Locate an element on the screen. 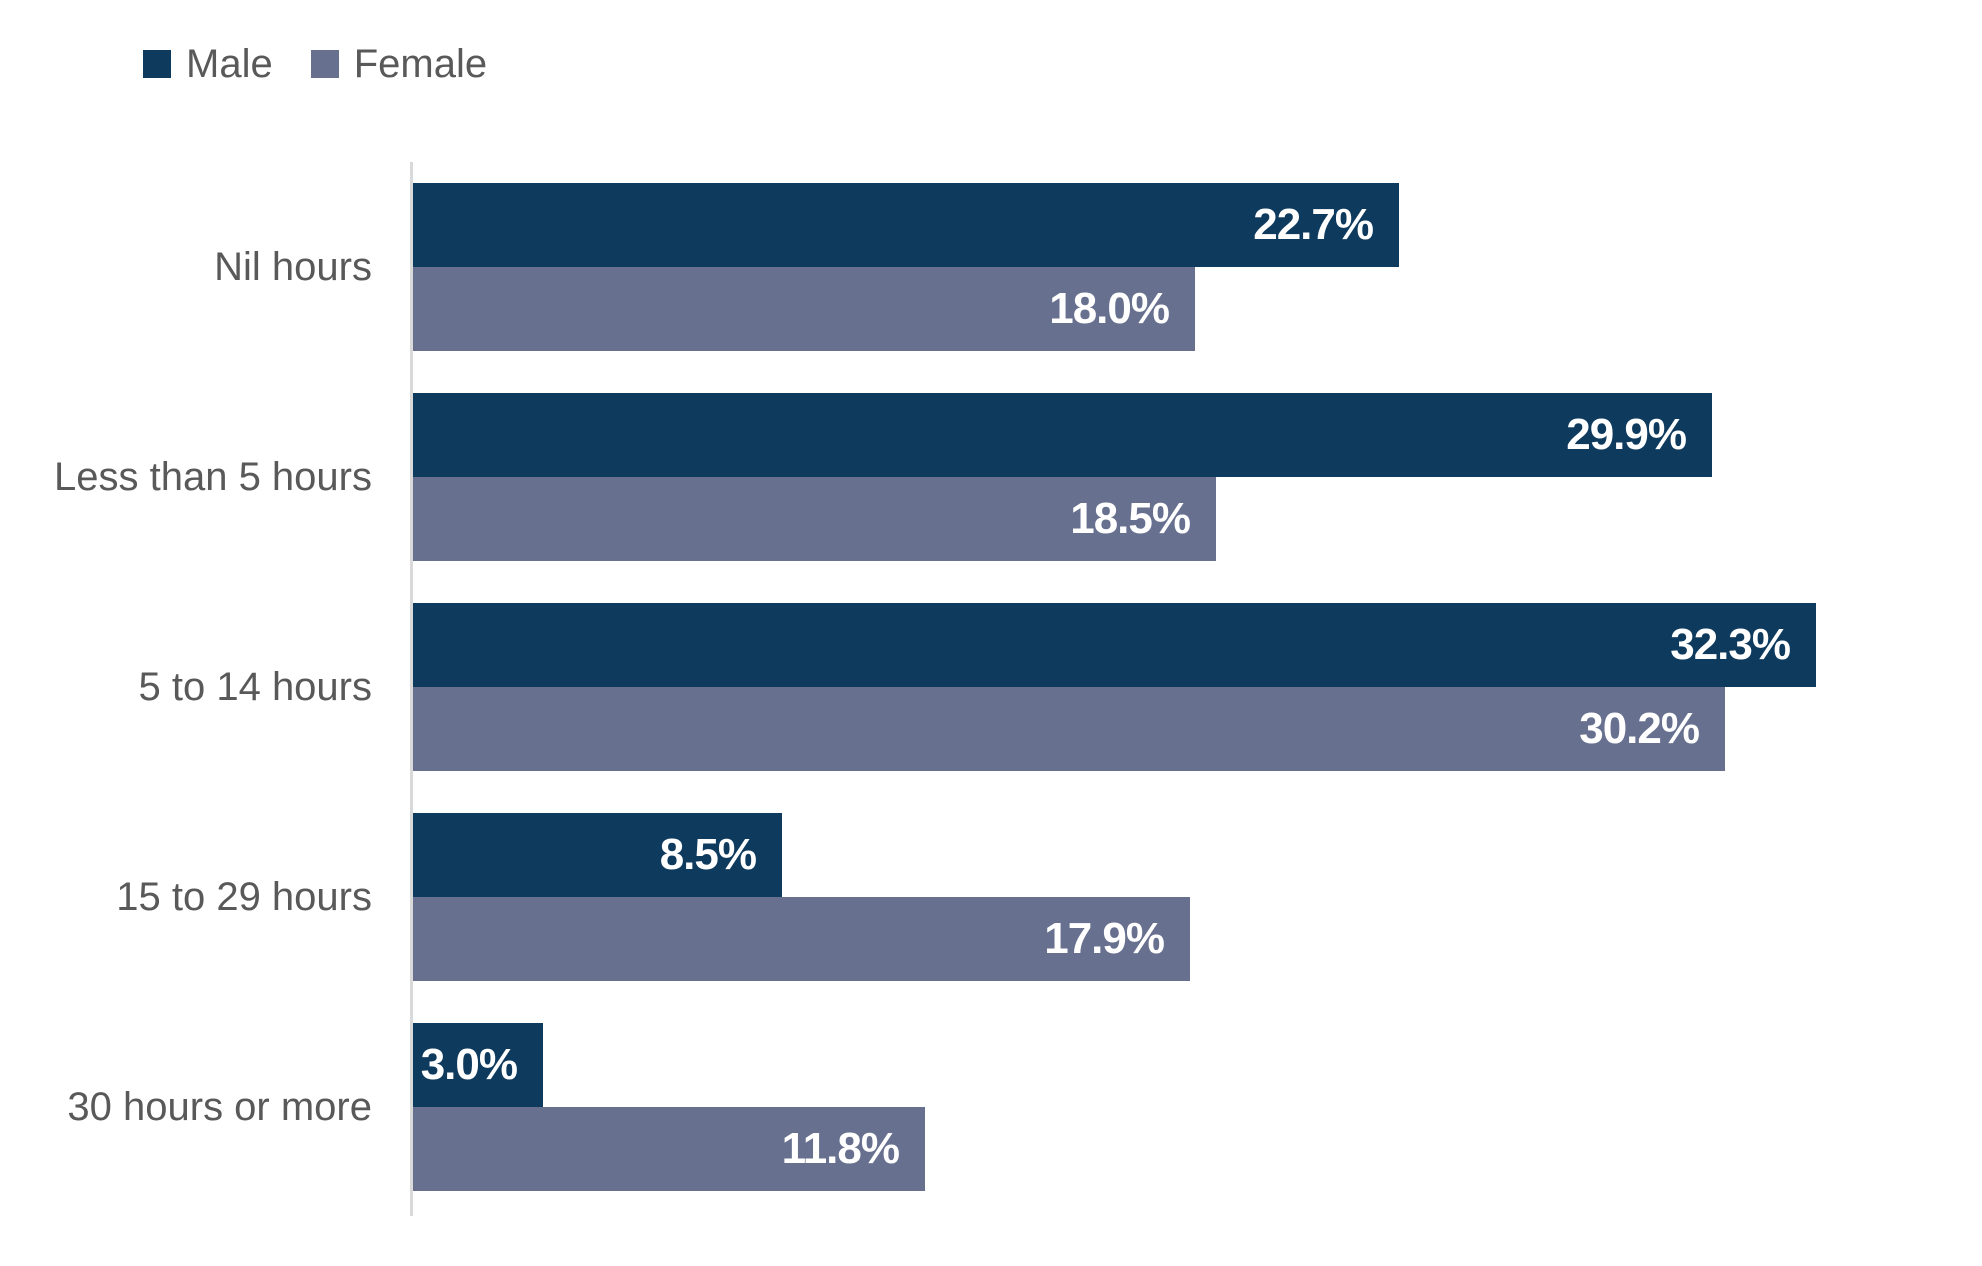  category-label: 5 to 14 hours is located at coordinates (255, 686).